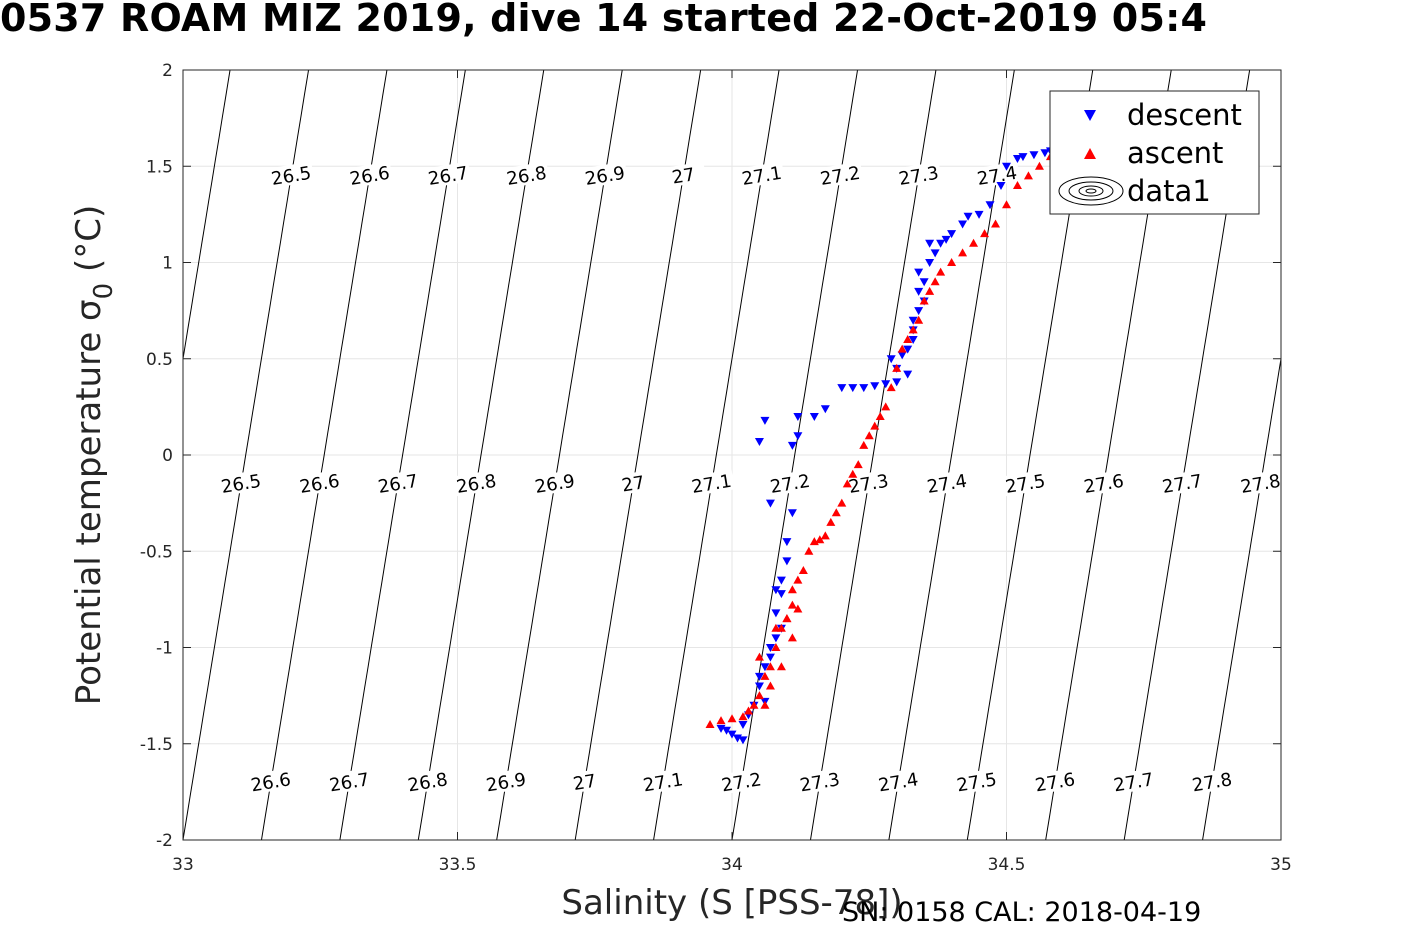 The width and height of the screenshot is (1417, 945). I want to click on contour-label-text: 26.6, so click(319, 484).